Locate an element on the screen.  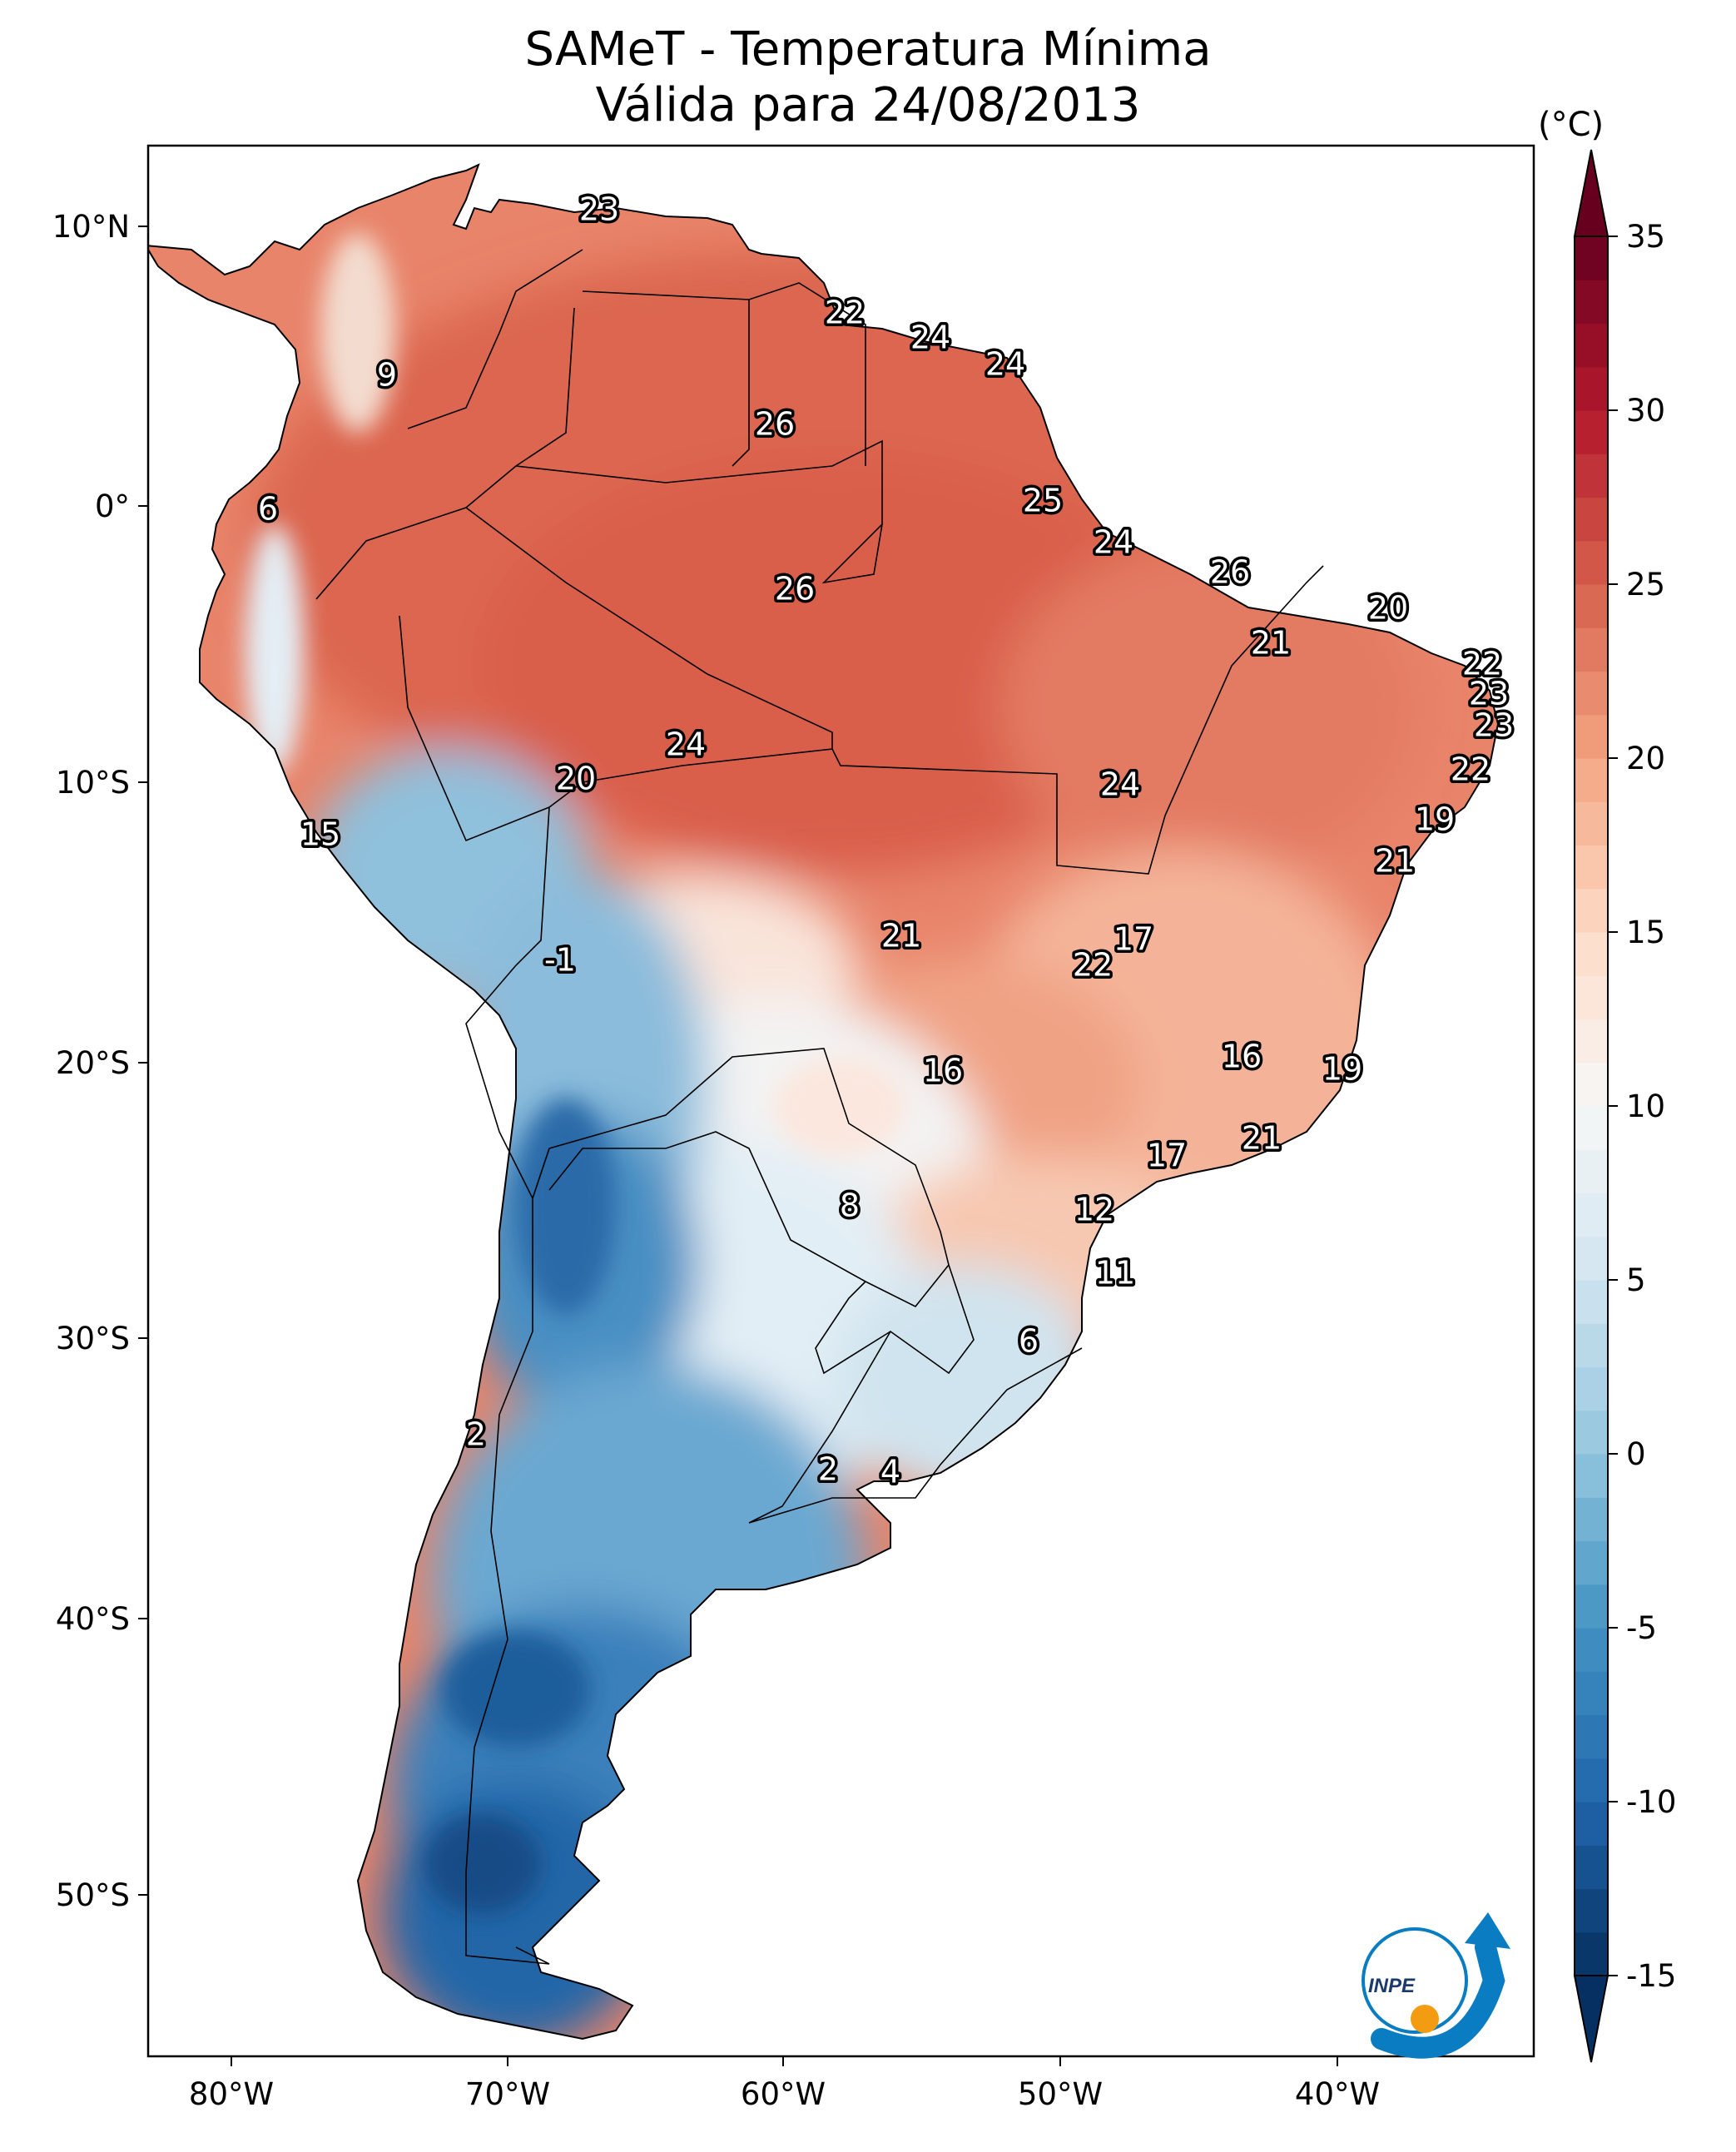
latitude-axis: 10°N 0° 10°S 20°S 30°S 40°S 50°S is located at coordinates (100, 1061).